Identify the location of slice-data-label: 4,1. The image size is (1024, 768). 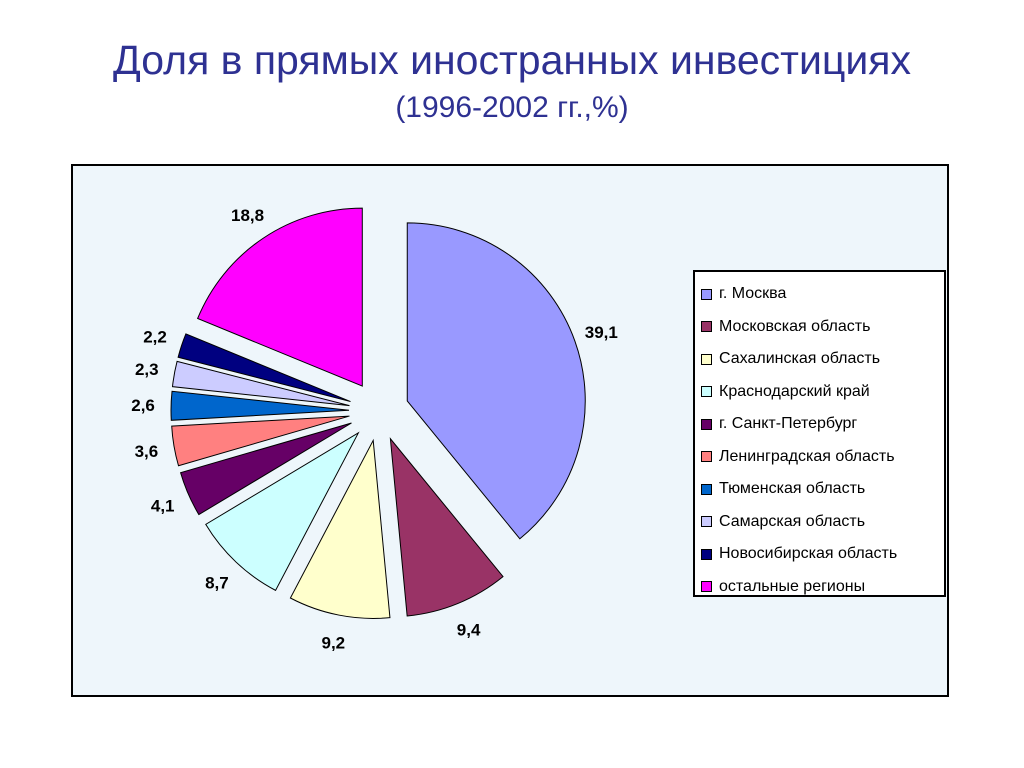
(163, 505).